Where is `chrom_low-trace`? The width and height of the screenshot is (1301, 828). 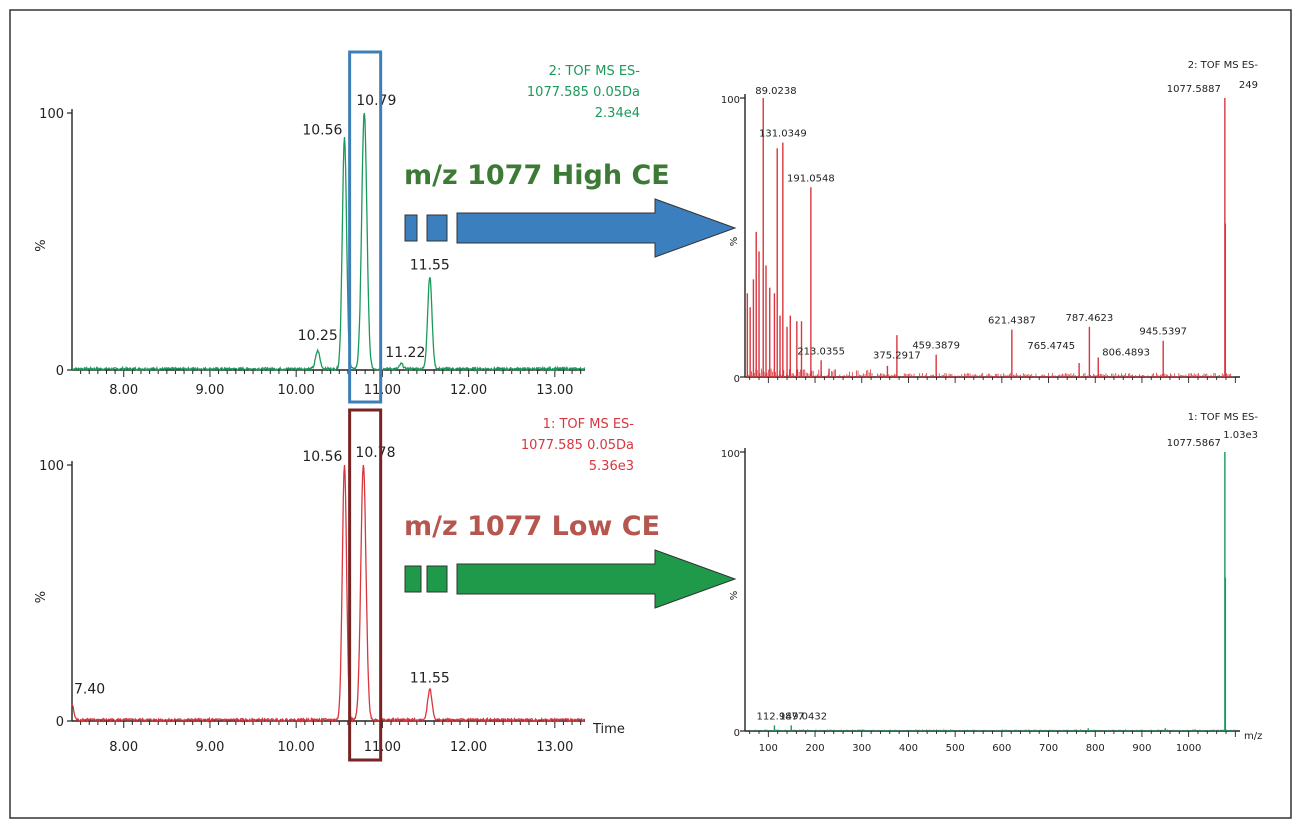 chrom_low-trace is located at coordinates (328, 594).